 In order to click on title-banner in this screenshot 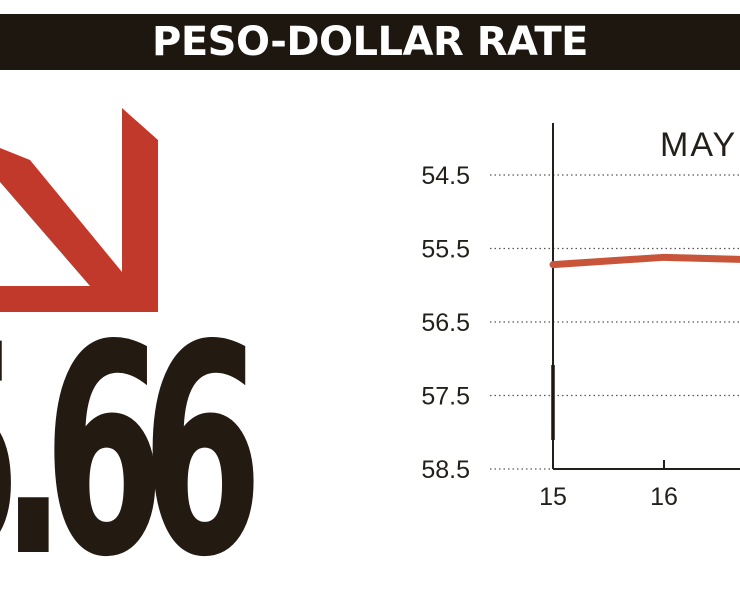, I will do `click(370, 42)`.